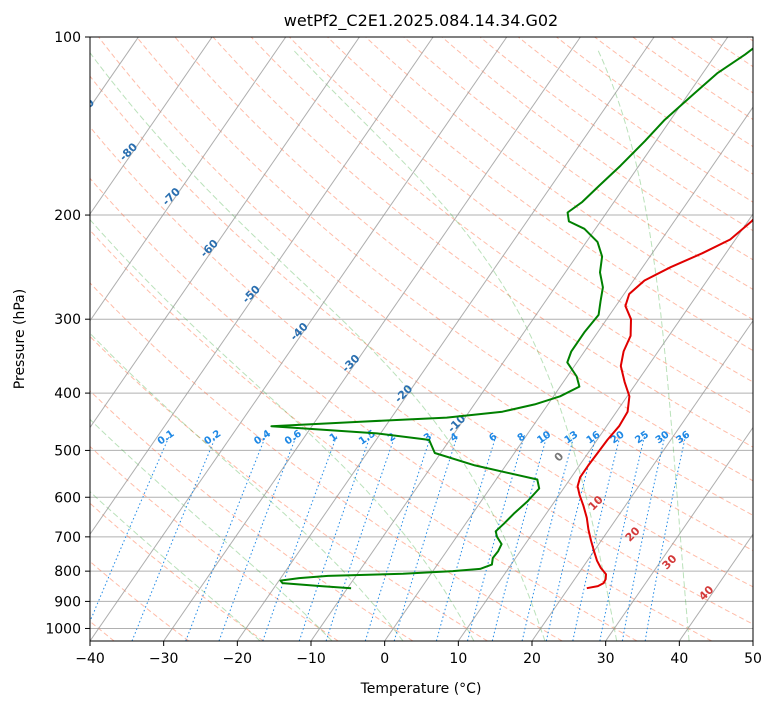 The image size is (775, 708). Describe the element at coordinates (67, 451) in the screenshot. I see `y-tick-label: 500` at that location.